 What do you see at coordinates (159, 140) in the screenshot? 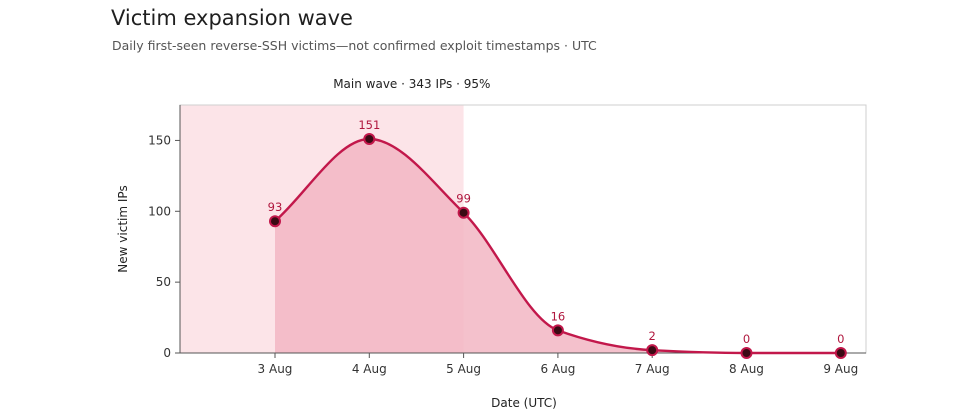
I see `y-tick-label: 150` at bounding box center [159, 140].